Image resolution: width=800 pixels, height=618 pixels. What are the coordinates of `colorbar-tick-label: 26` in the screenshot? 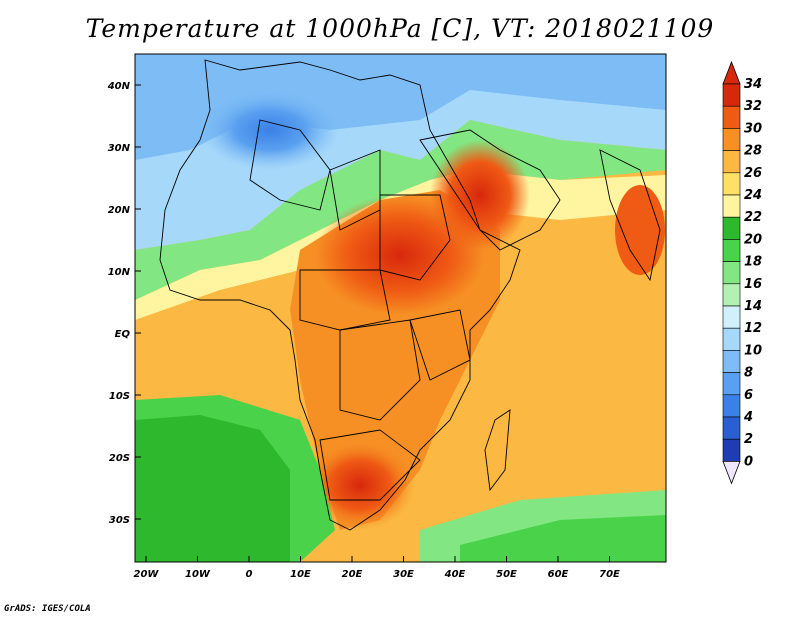 It's located at (753, 173).